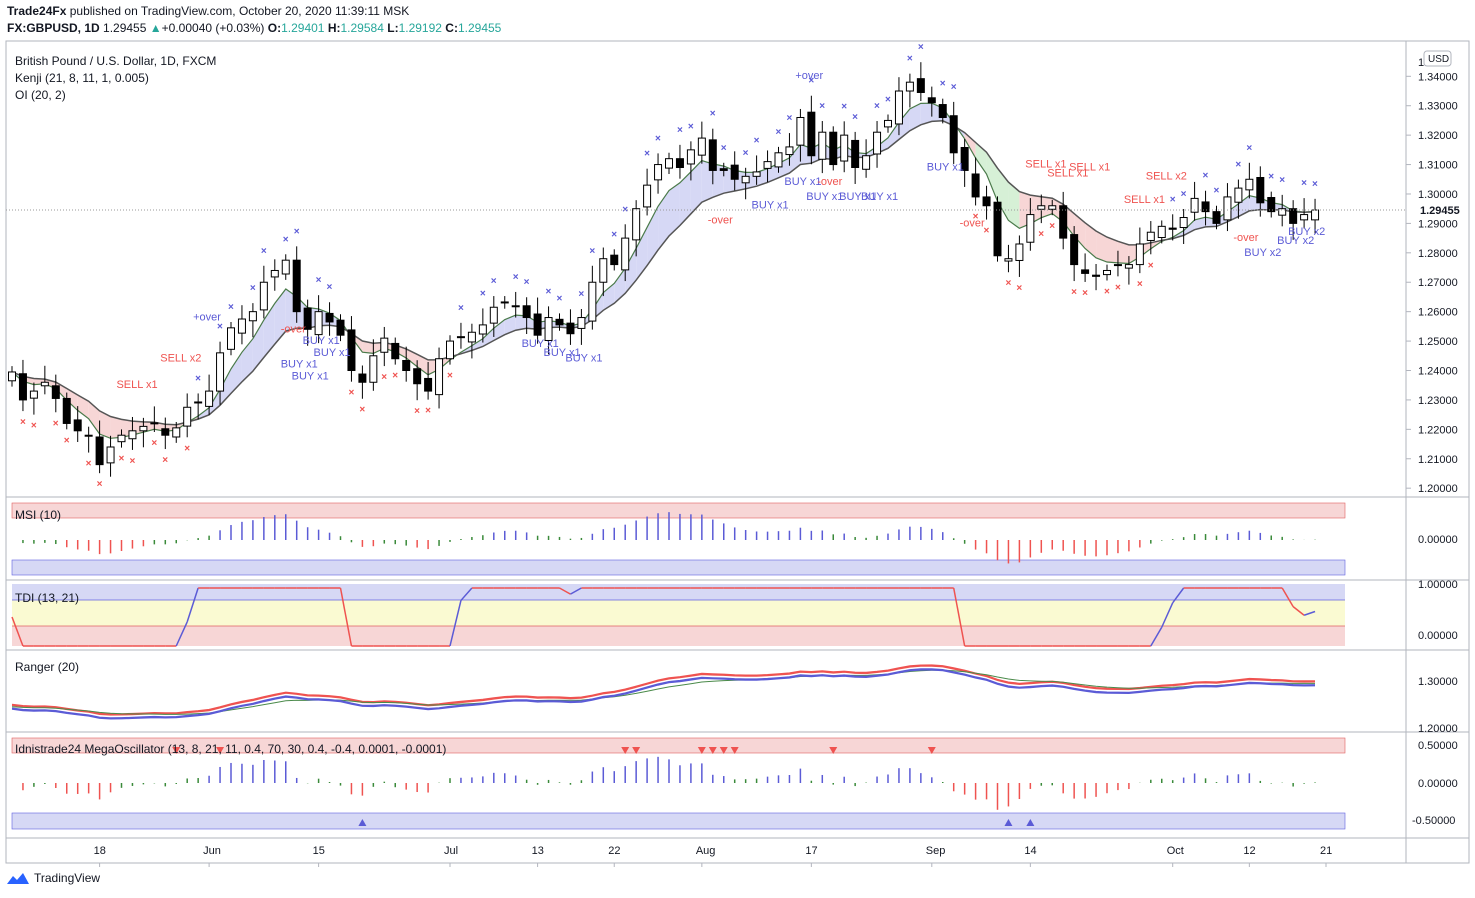 The width and height of the screenshot is (1475, 898). Describe the element at coordinates (1438, 430) in the screenshot. I see `price-tick-label: 1.22000` at that location.